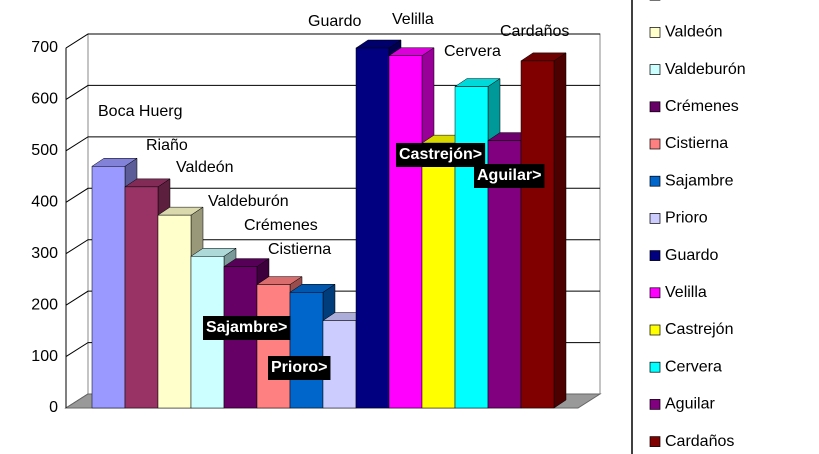 This screenshot has width=819, height=454. I want to click on data-label: Crémenes, so click(281, 225).